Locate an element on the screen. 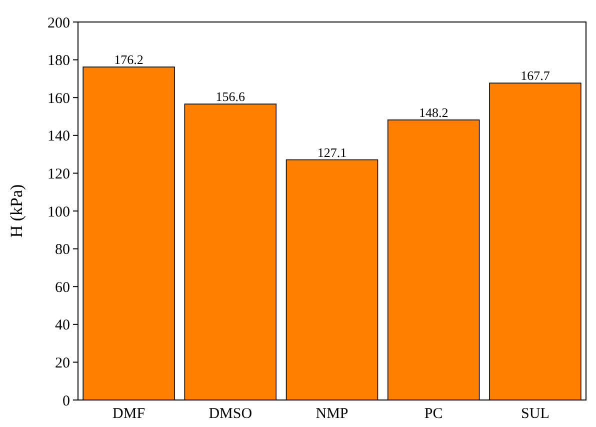  x-tick-label: SUL is located at coordinates (535, 414).